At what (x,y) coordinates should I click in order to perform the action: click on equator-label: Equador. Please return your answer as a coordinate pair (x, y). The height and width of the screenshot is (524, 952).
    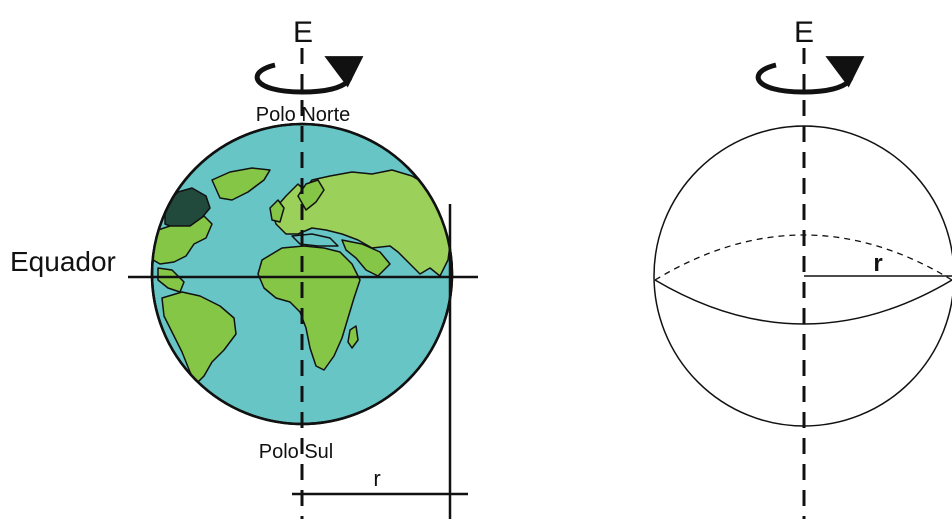
    Looking at the image, I should click on (63, 261).